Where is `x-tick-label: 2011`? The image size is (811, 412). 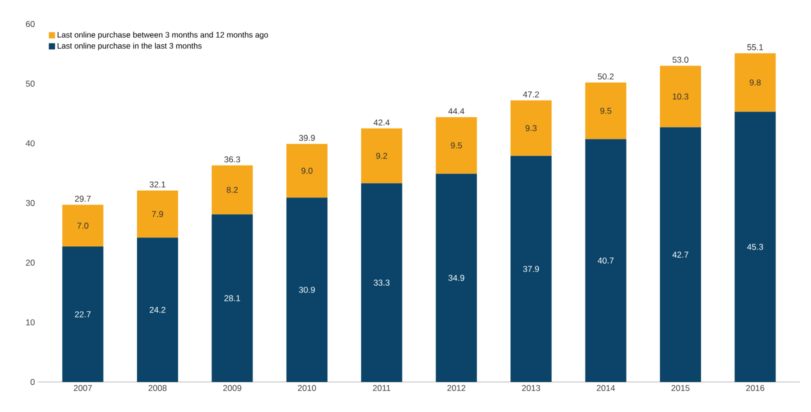 x-tick-label: 2011 is located at coordinates (381, 388).